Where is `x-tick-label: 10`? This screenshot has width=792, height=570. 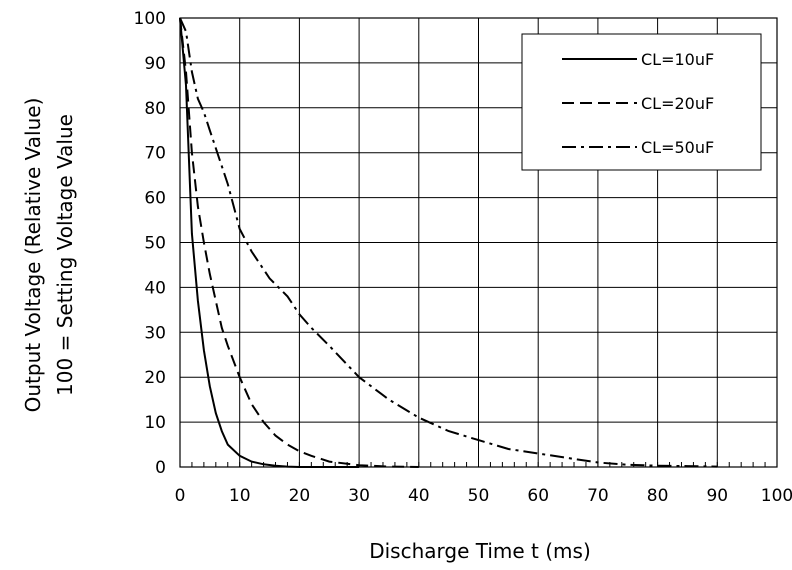
x-tick-label: 10 is located at coordinates (240, 496).